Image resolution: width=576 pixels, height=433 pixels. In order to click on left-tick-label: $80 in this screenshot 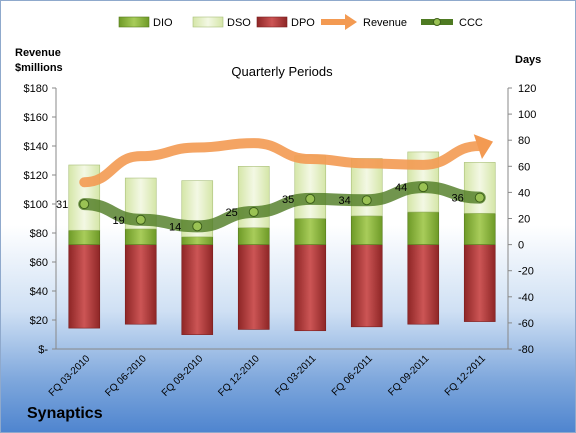, I will do `click(39, 234)`.